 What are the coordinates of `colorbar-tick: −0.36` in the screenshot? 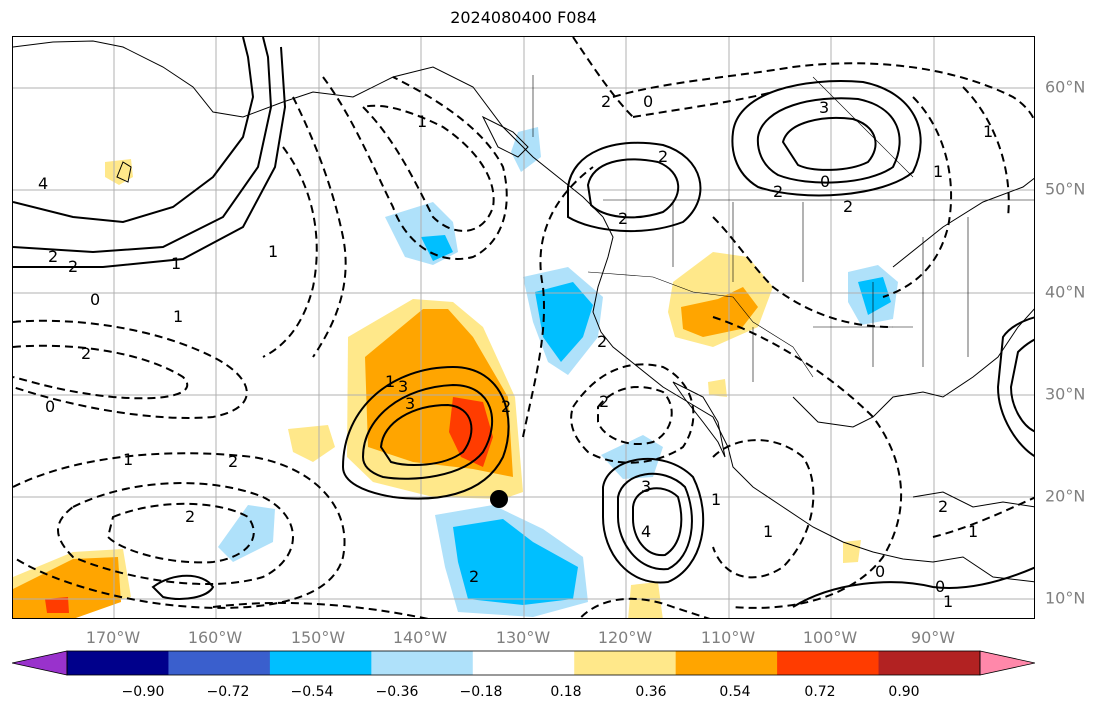 It's located at (397, 692).